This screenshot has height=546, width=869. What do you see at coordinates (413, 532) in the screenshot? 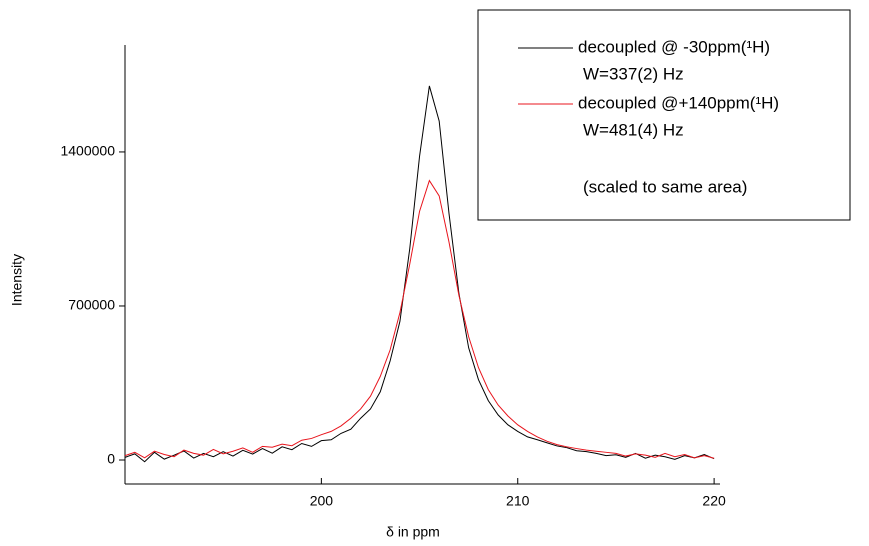
I see `x-axis-label: δ in ppm` at bounding box center [413, 532].